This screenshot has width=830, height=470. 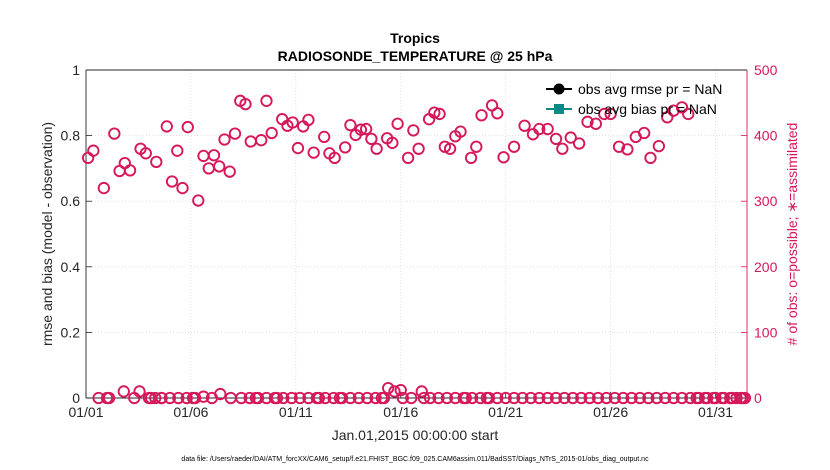 I want to click on y-tick-label-left: 0.2, so click(x=71, y=332).